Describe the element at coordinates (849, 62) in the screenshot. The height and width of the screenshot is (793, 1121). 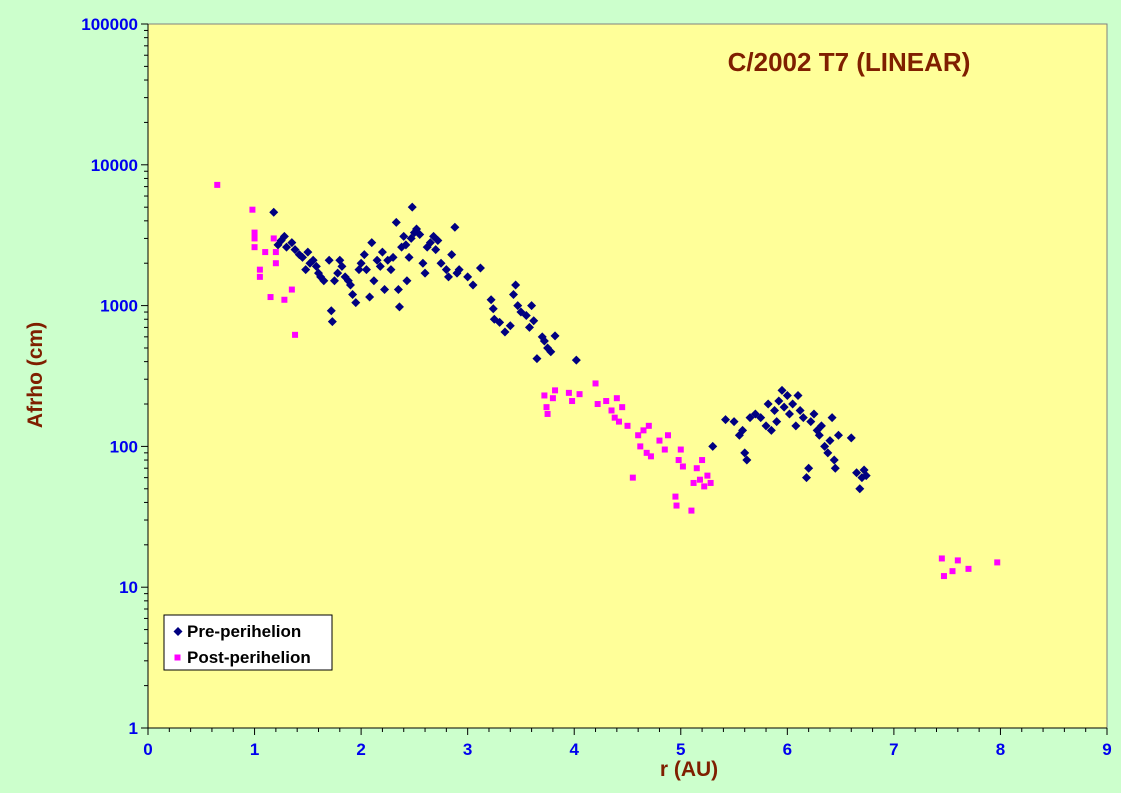
I see `chart-title: C/2002 T7 (LINEAR)` at that location.